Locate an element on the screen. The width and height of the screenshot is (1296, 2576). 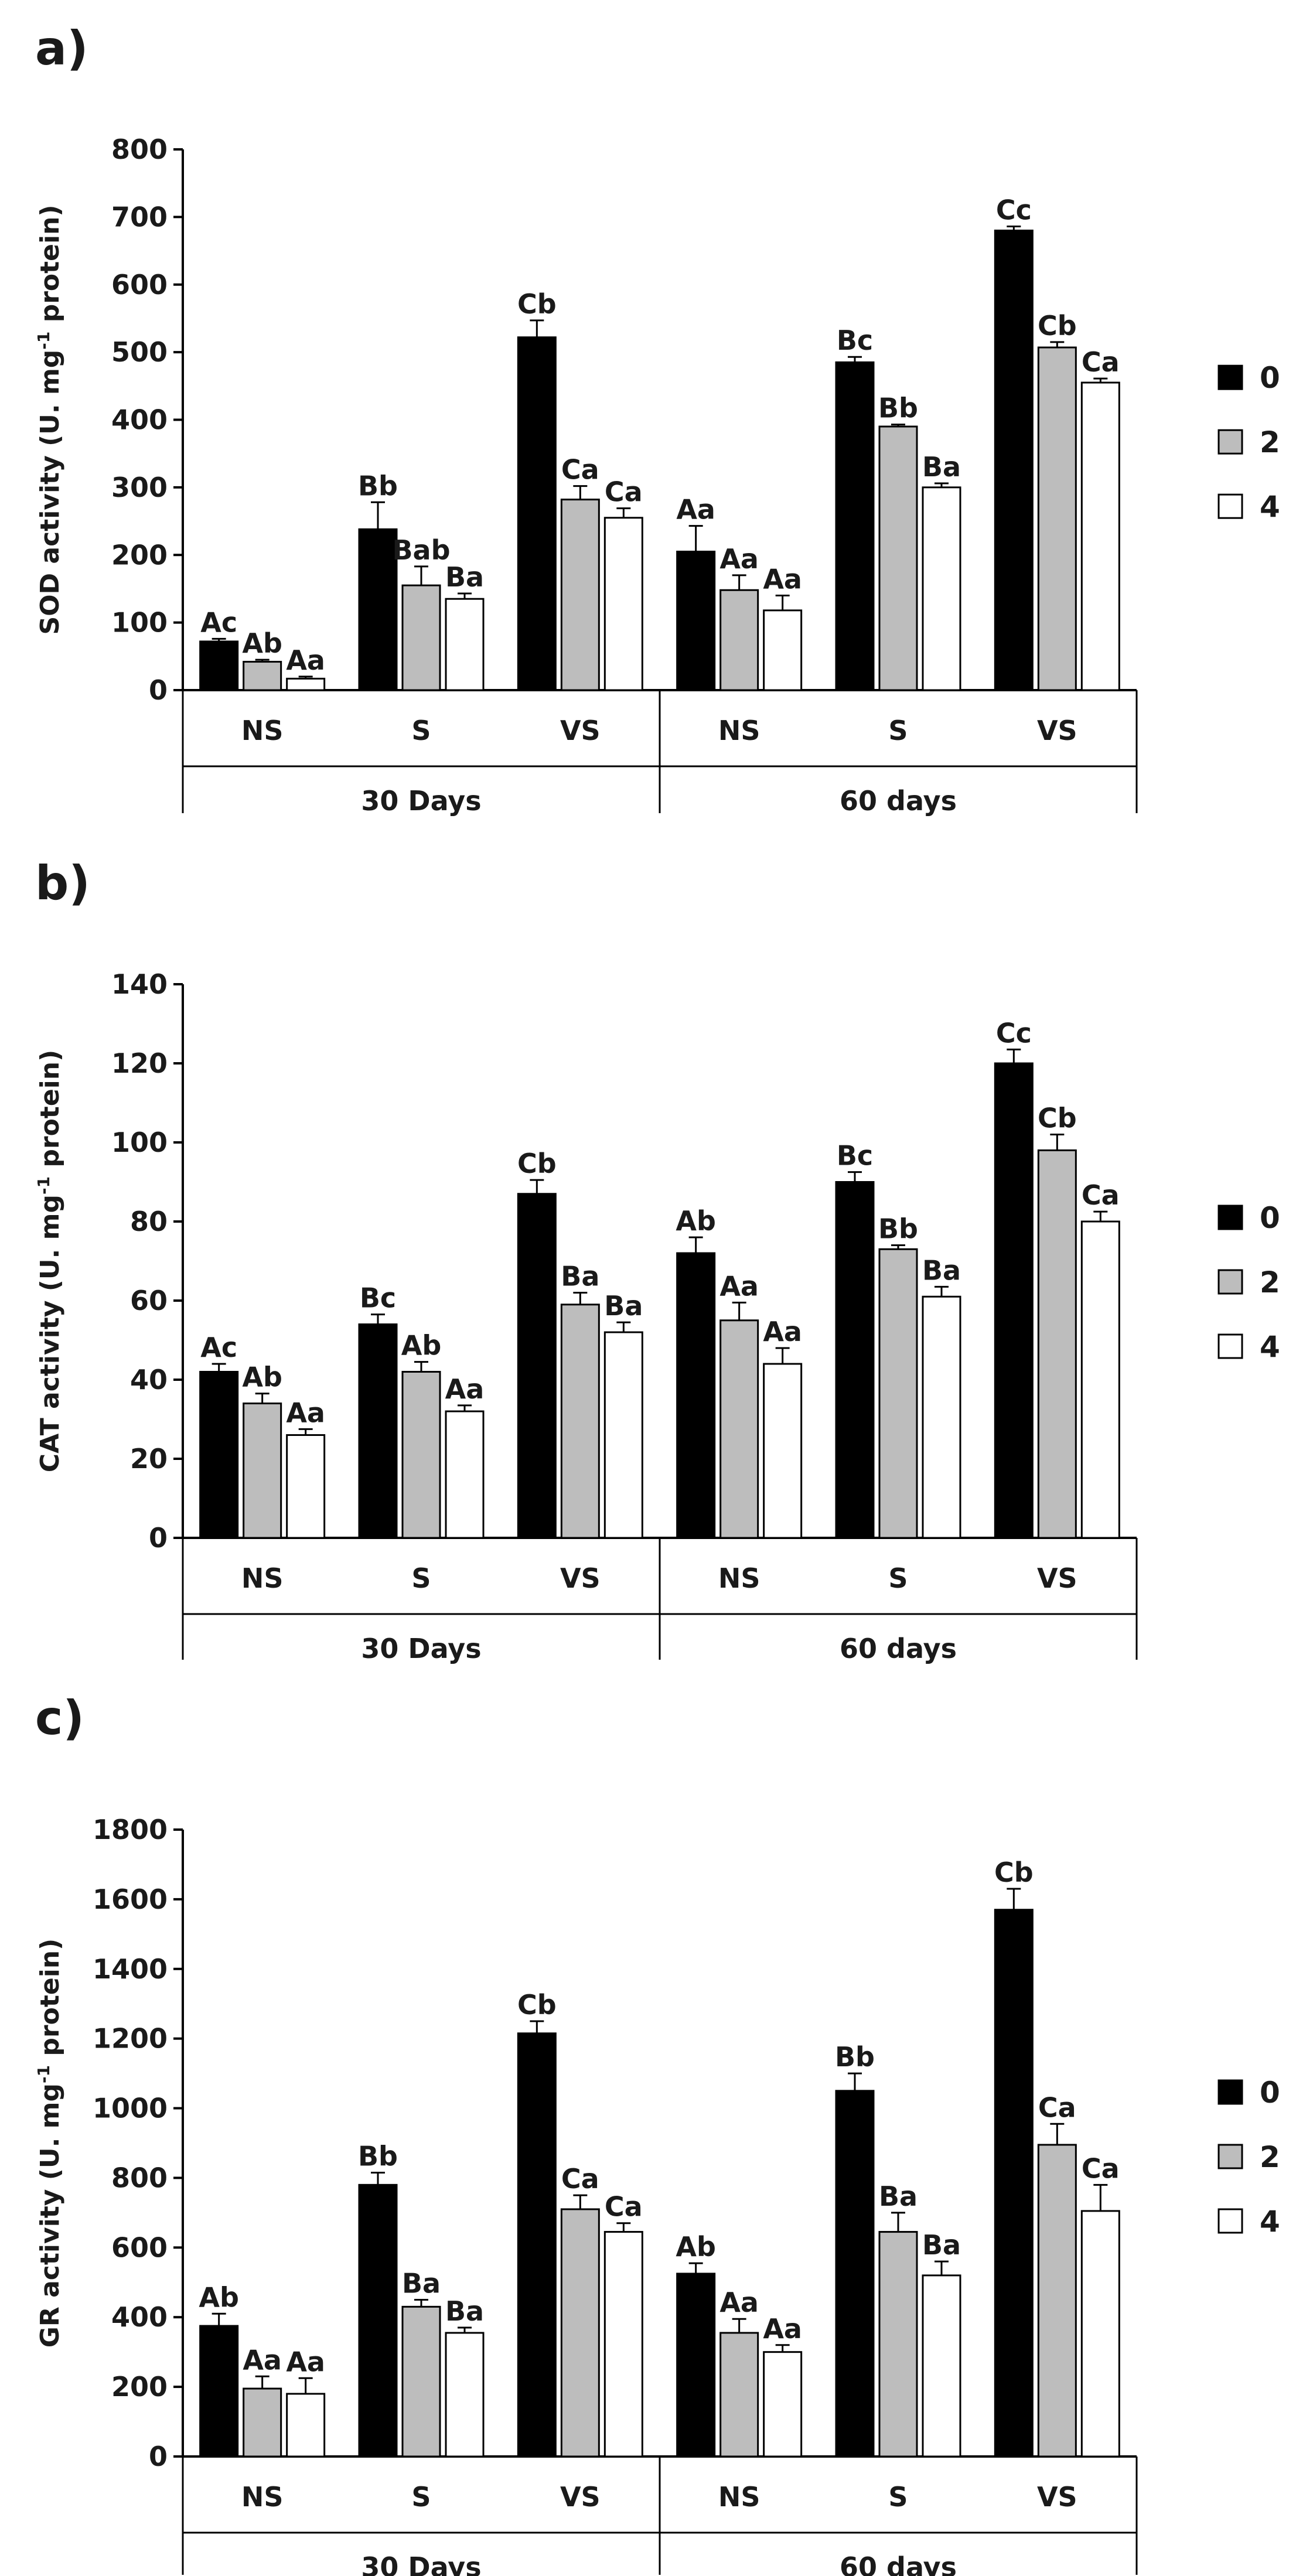
significance-label: Bc is located at coordinates (855, 340).